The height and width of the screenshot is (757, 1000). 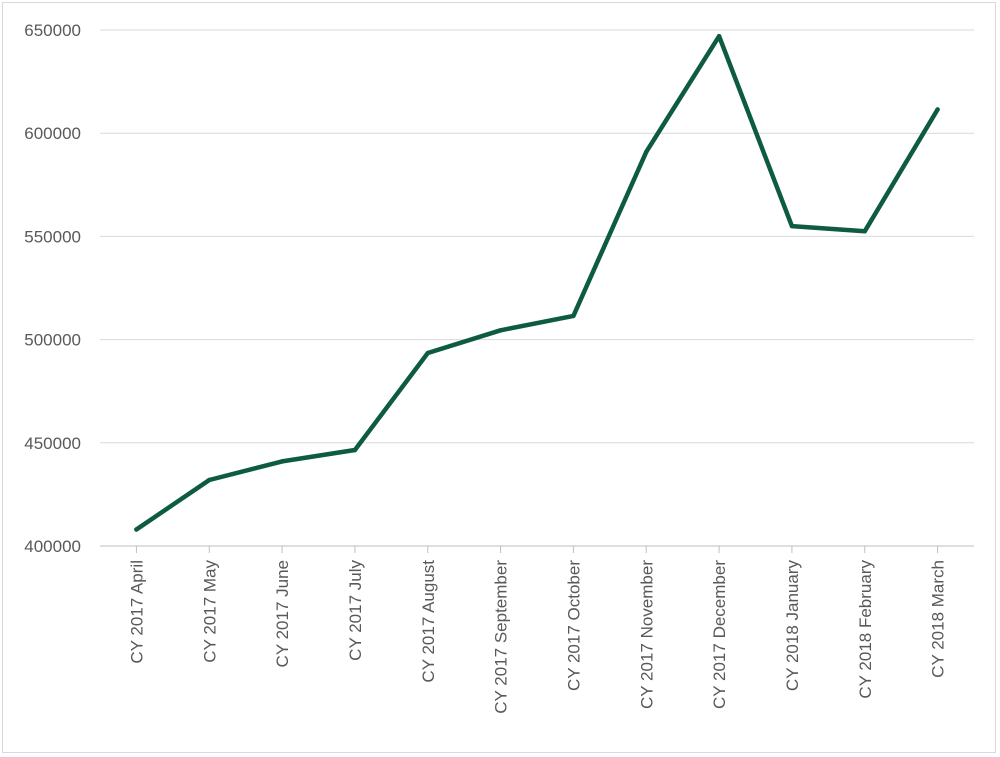 I want to click on y-tick-label: 500000, so click(x=52, y=340).